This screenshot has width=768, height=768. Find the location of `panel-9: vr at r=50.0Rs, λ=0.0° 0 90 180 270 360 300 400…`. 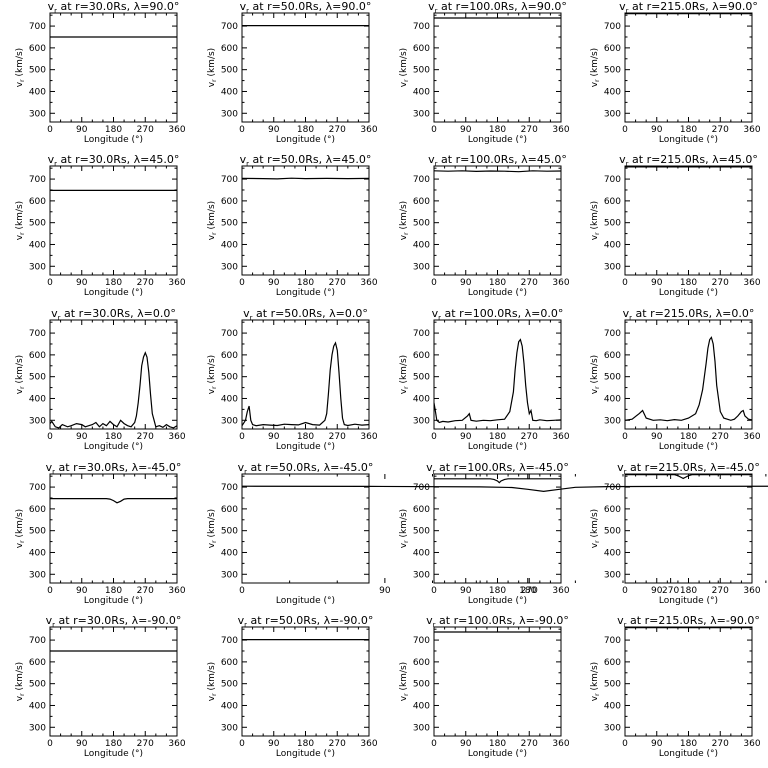

panel-9: vr at r=50.0Rs, λ=0.0° 0 90 180 270 360 300 400… is located at coordinates (292, 379).